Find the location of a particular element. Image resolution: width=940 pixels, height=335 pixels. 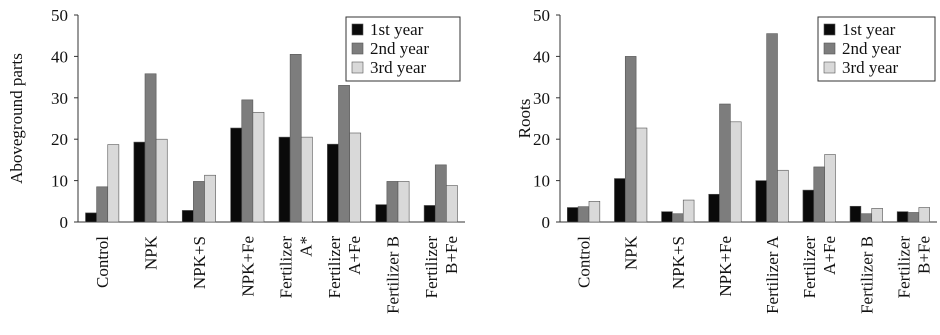

bar-2nd-year-fertilizer-b-fe is located at coordinates (913, 217).